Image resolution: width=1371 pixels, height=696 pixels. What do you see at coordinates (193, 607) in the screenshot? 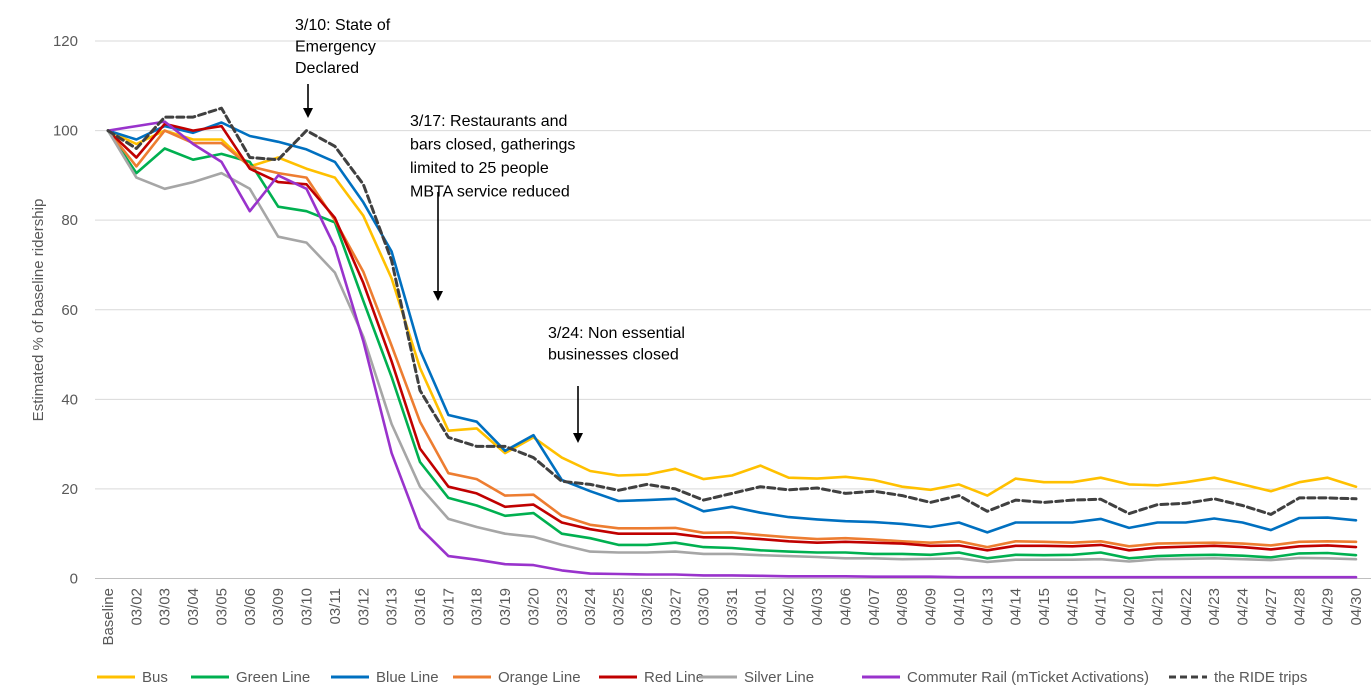
I see `x-tick-label: 03/04` at bounding box center [193, 607].